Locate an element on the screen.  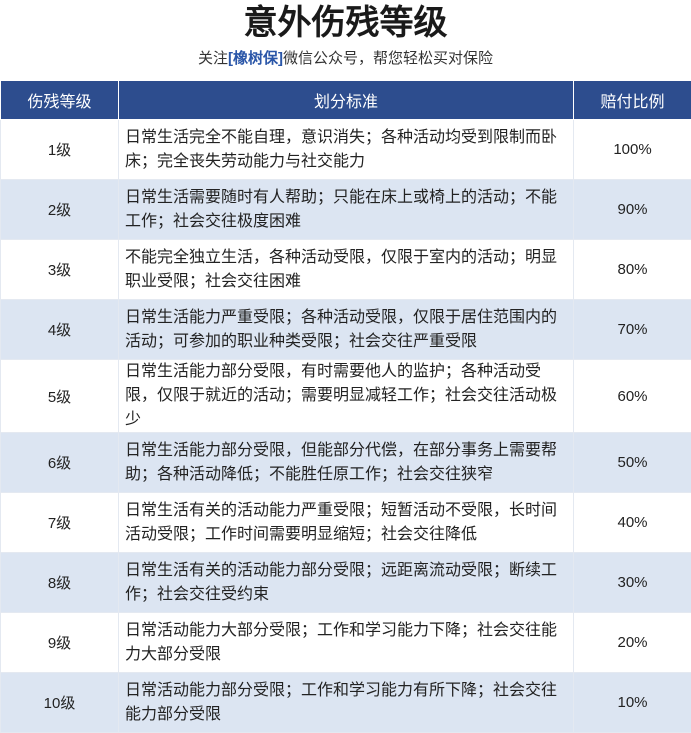
header-row: 伤残等级划分标准赔付比例 is located at coordinates (346, 100).